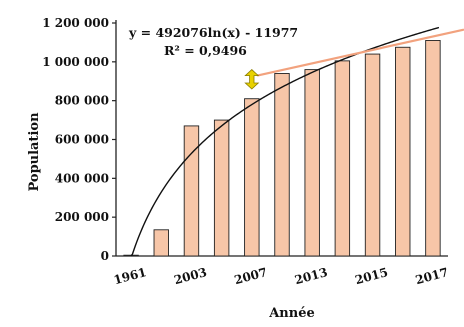 The height and width of the screenshot is (327, 464). Describe the element at coordinates (432, 276) in the screenshot. I see `x-tick-label: 2017` at that location.